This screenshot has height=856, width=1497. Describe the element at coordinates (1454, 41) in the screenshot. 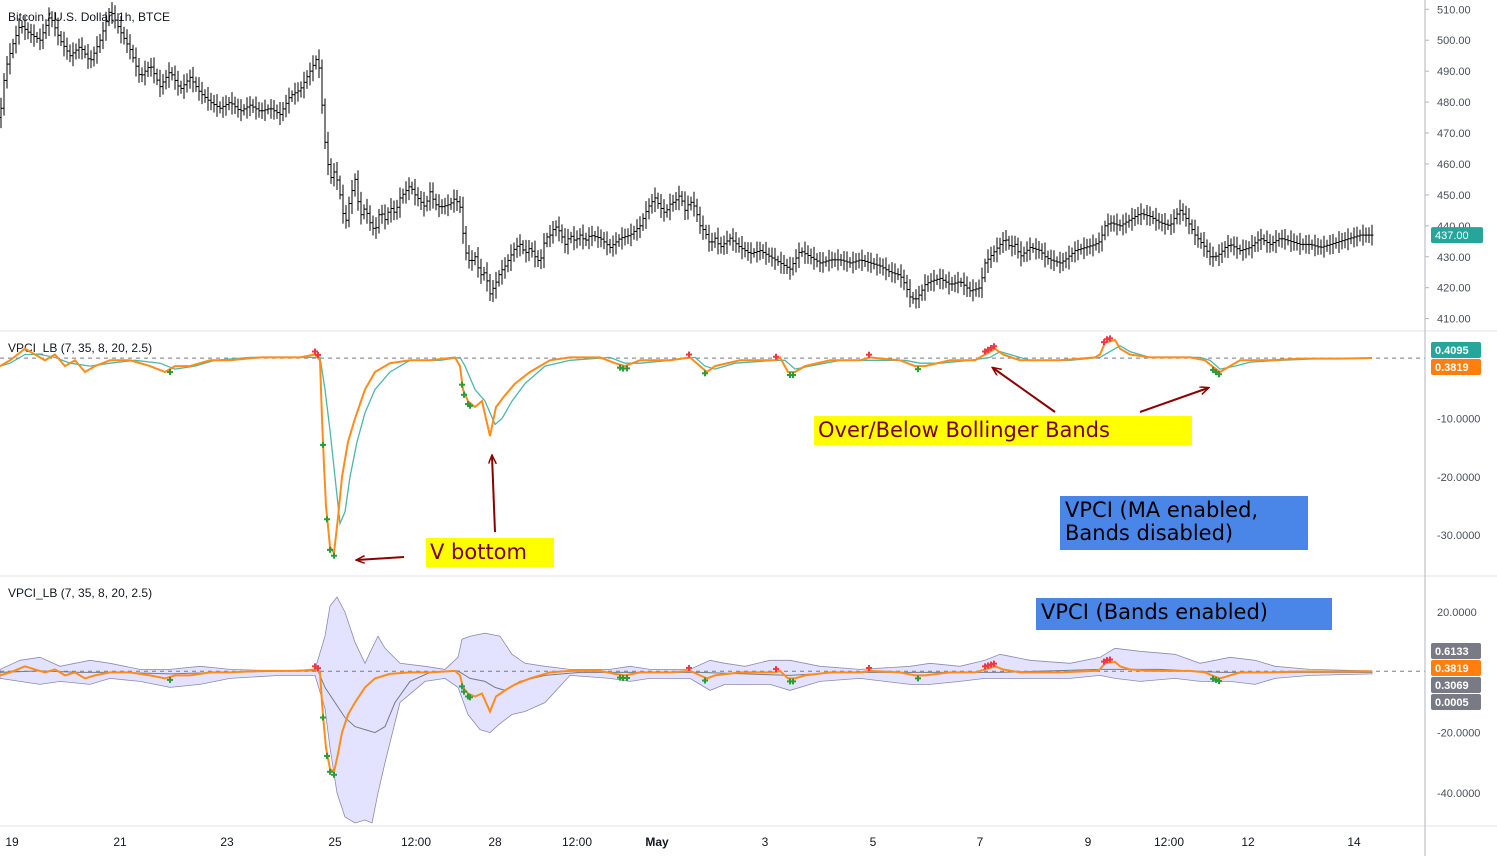

I see `price-tick-label: 500.00` at that location.